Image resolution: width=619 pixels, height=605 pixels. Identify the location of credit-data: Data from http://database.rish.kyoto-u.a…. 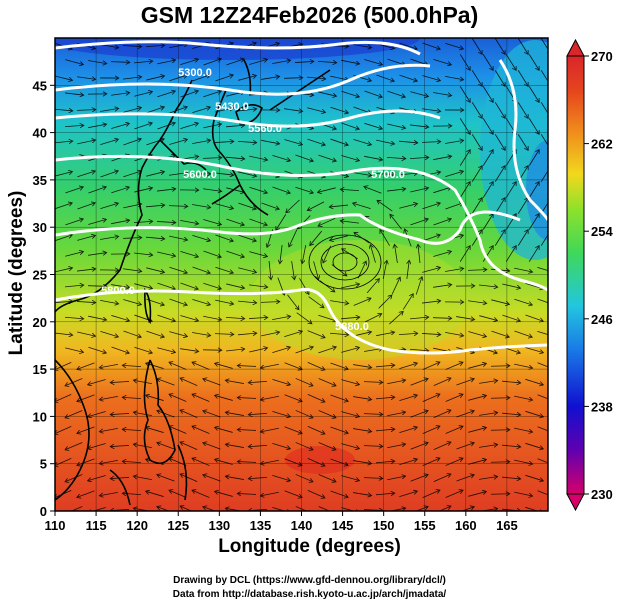
(309, 594).